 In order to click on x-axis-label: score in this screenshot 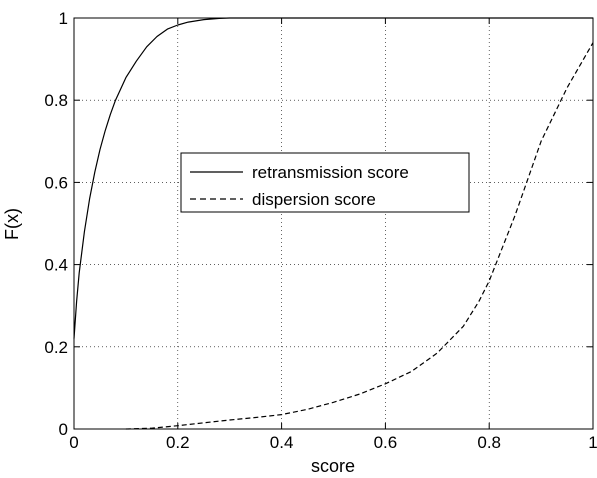, I will do `click(333, 466)`.